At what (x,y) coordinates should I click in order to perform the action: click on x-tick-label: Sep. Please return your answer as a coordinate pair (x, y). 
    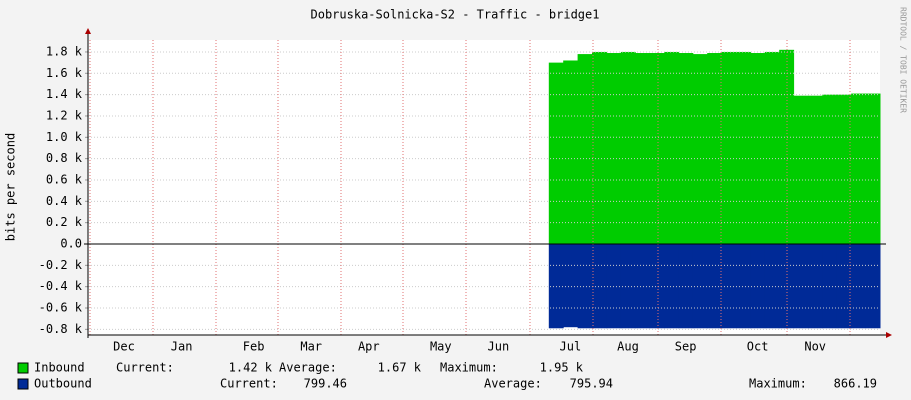
    Looking at the image, I should click on (686, 347).